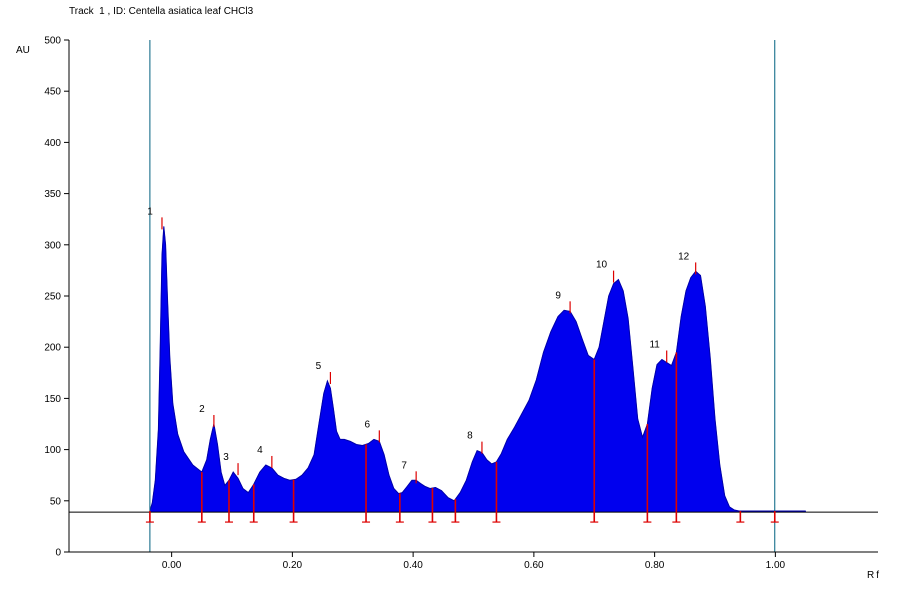 The width and height of the screenshot is (907, 590). I want to click on x-tick-label: 0.00, so click(172, 565).